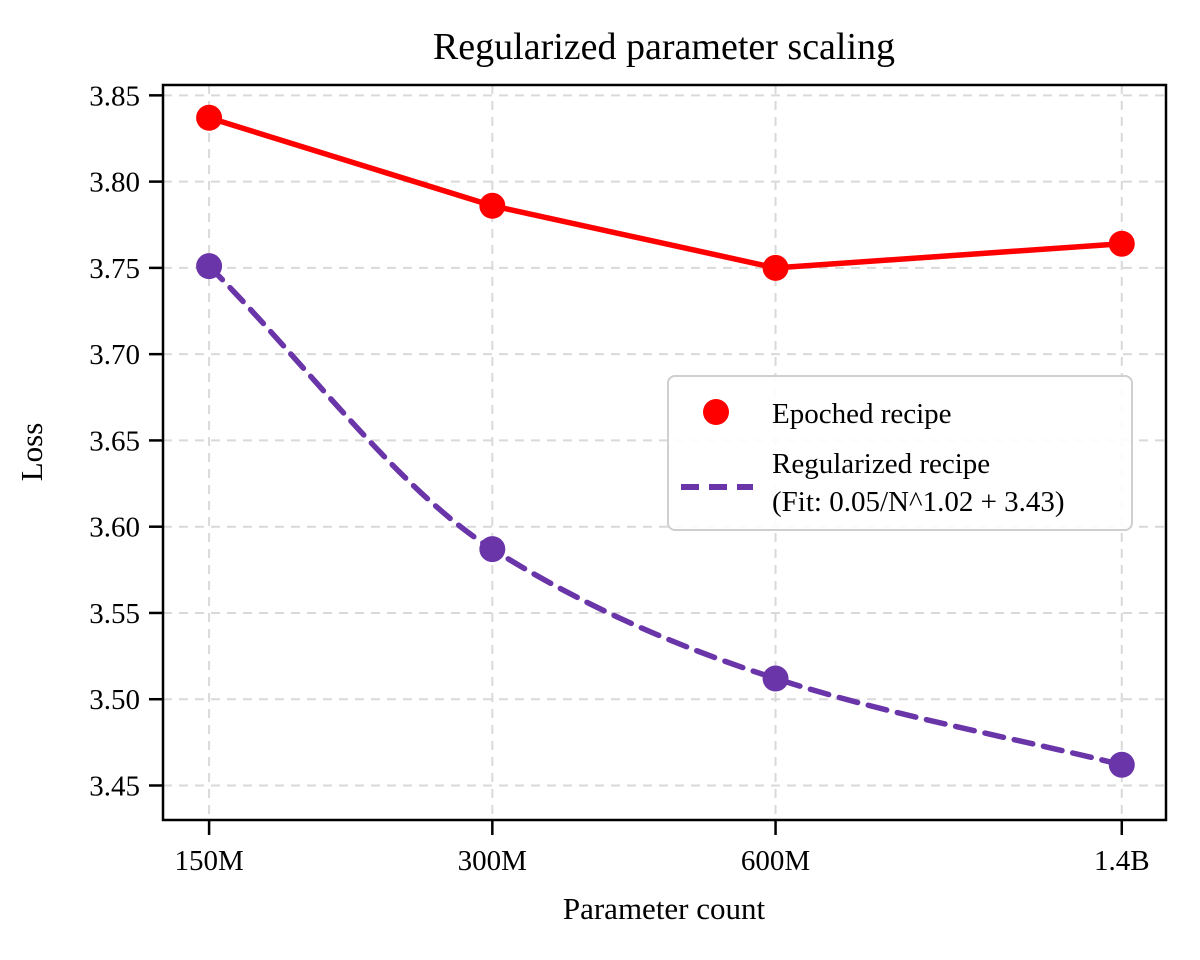 The height and width of the screenshot is (960, 1200). I want to click on legend-label-epoched: Epoched recipe, so click(862, 414).